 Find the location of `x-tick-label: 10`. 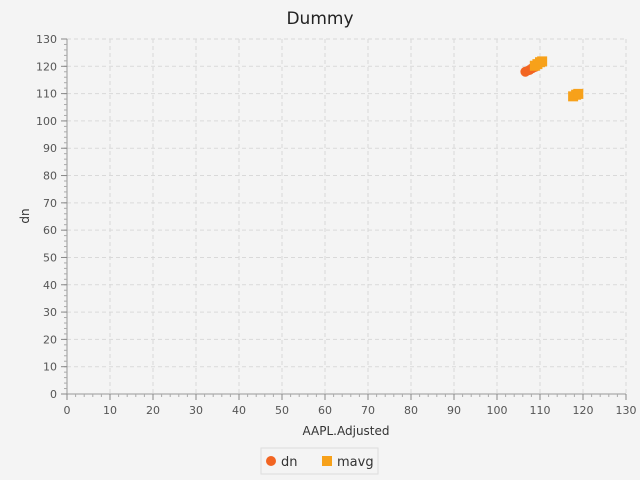

x-tick-label: 10 is located at coordinates (110, 410).